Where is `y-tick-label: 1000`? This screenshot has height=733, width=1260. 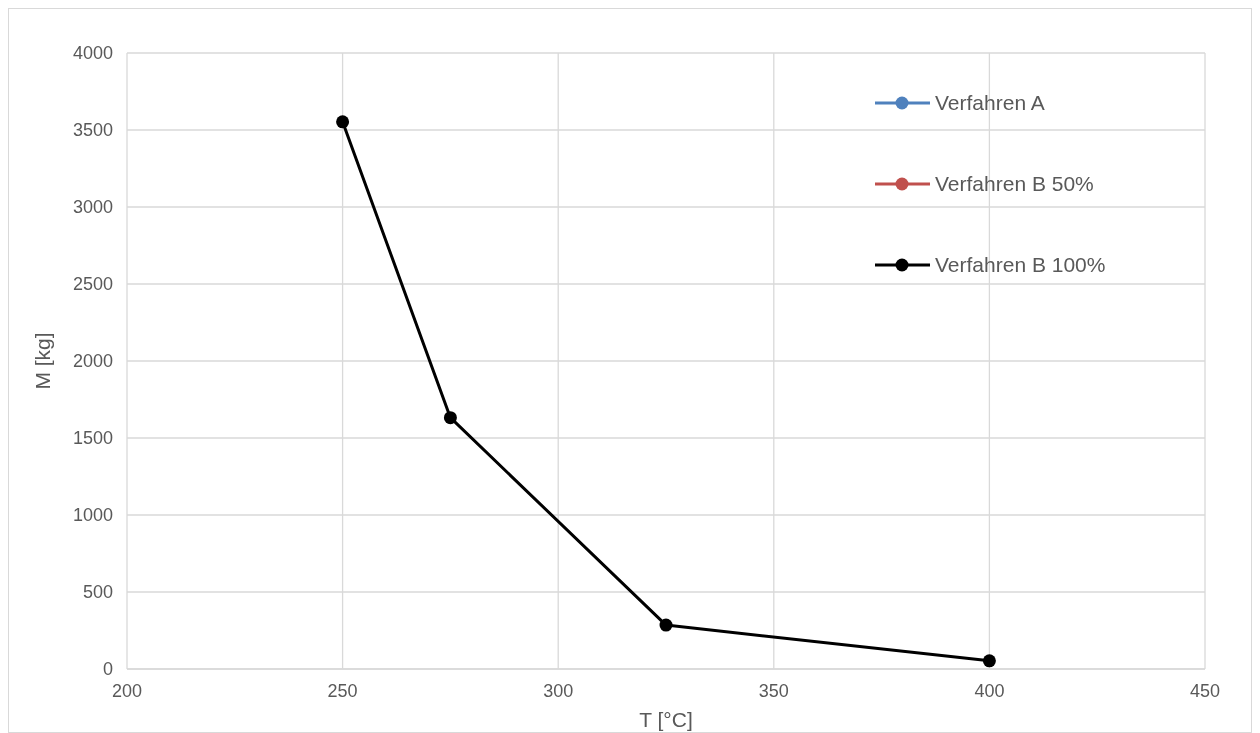
y-tick-label: 1000 is located at coordinates (92, 515).